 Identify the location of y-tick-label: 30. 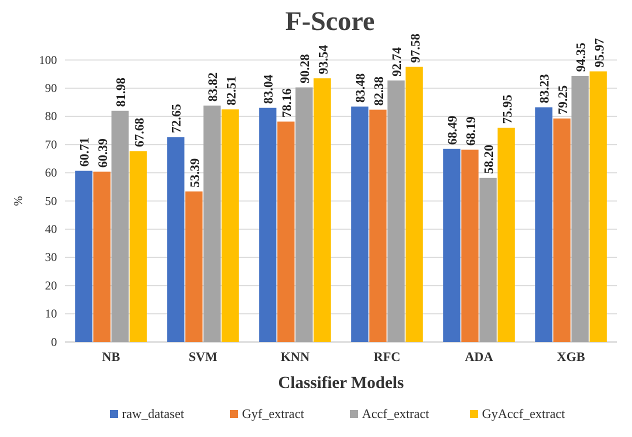
(51, 257).